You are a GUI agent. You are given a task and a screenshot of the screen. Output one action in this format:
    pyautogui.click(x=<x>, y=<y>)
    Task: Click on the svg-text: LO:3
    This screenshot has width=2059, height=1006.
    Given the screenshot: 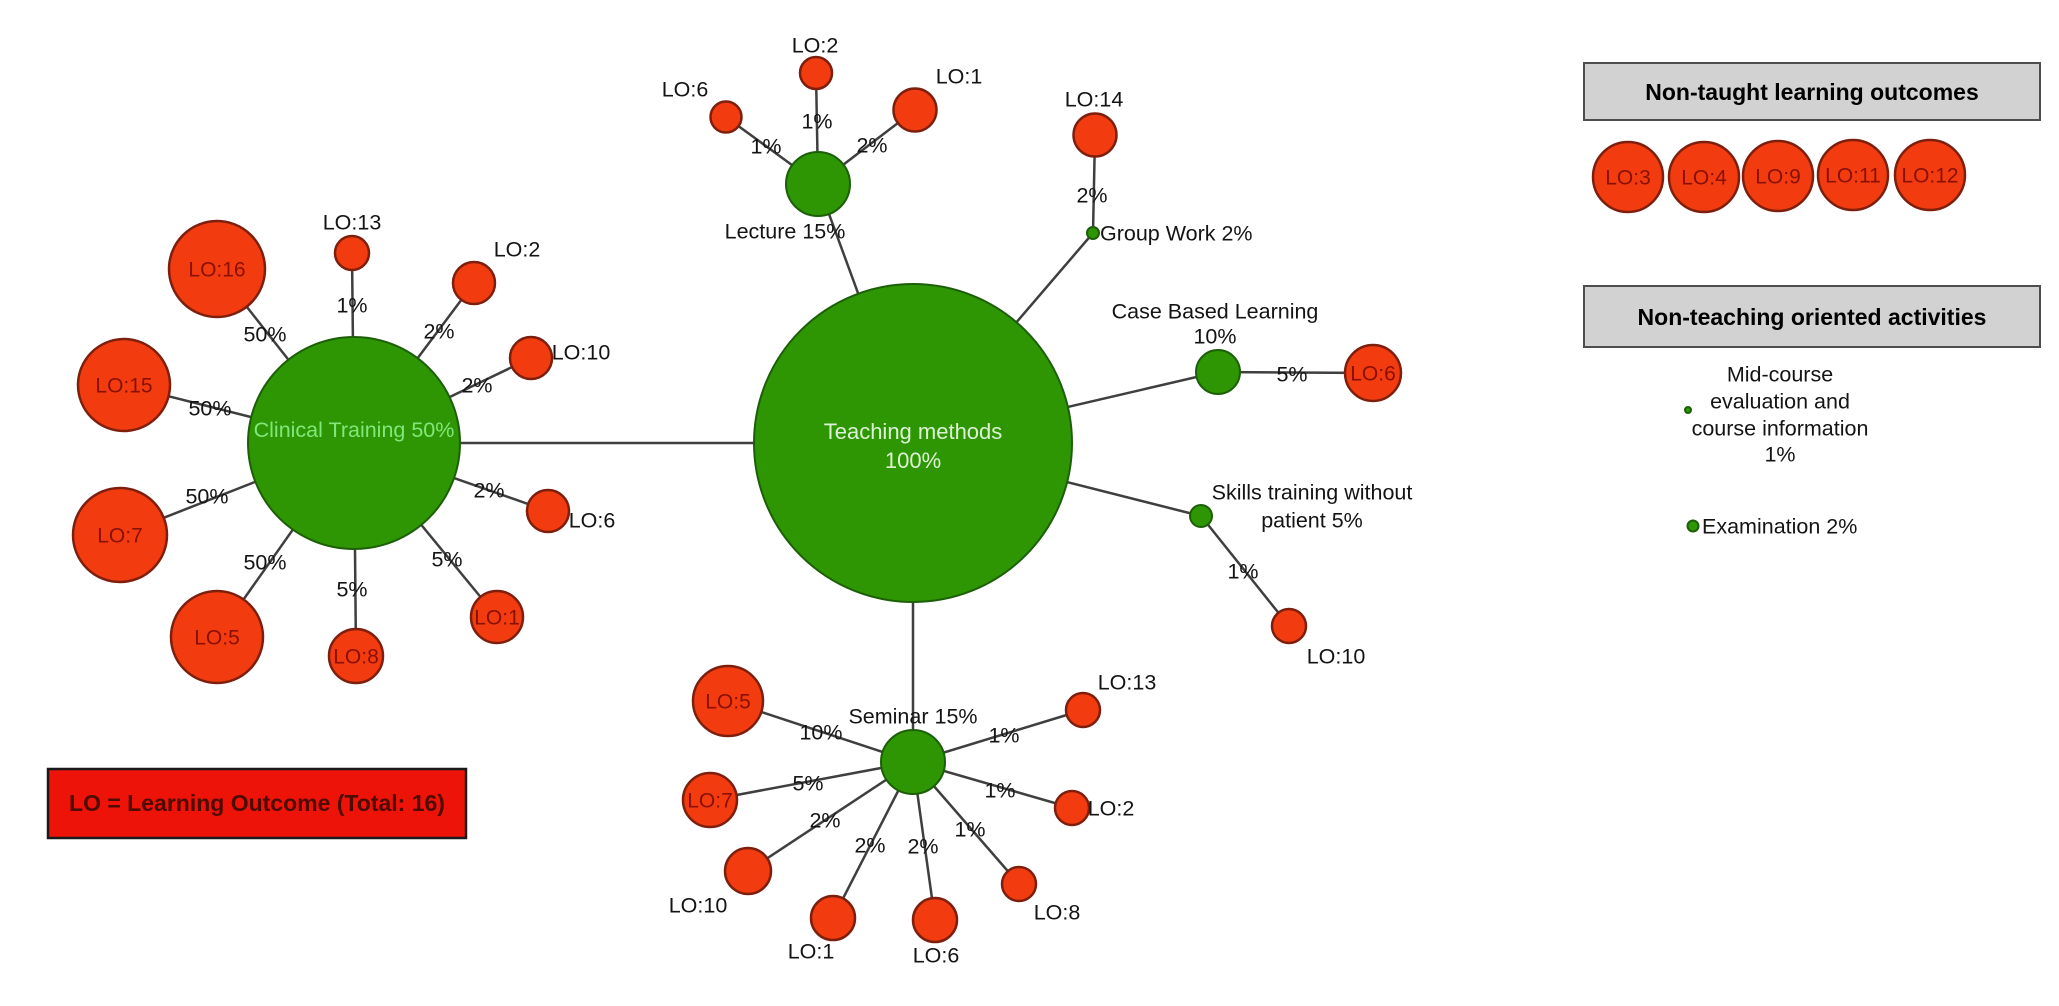 What is the action you would take?
    pyautogui.click(x=1628, y=178)
    